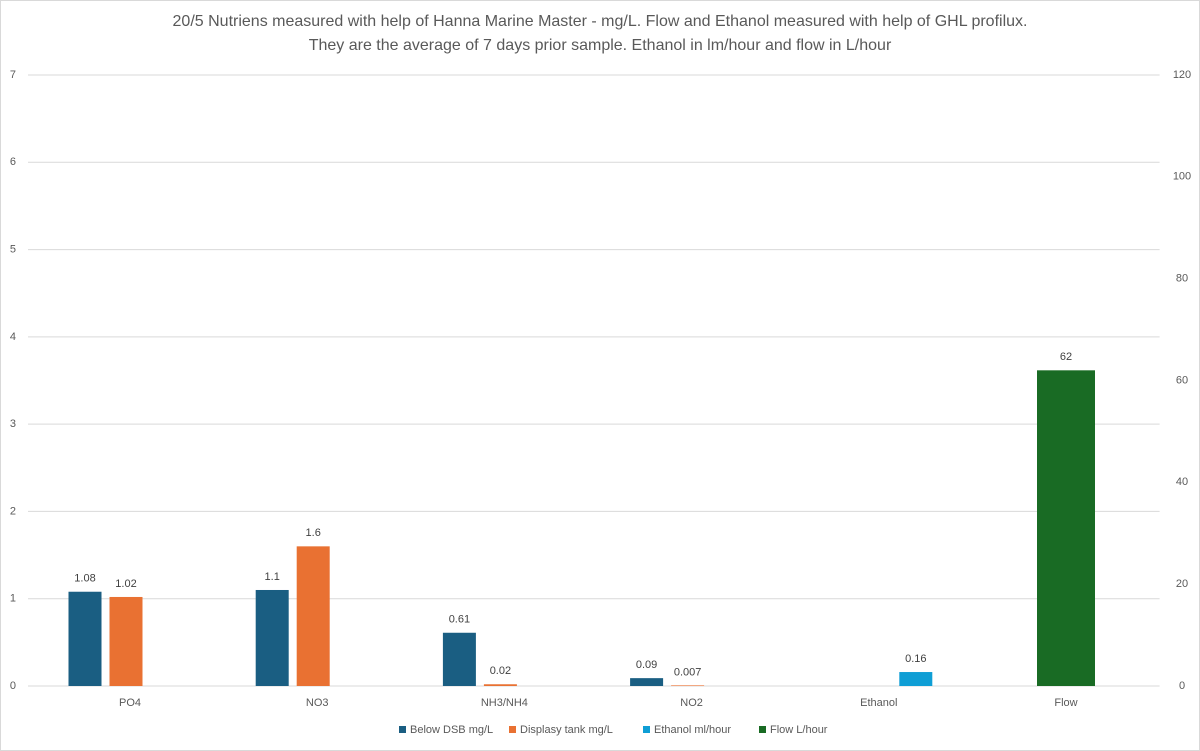  Describe the element at coordinates (500, 671) in the screenshot. I see `data-label: 0.02` at that location.